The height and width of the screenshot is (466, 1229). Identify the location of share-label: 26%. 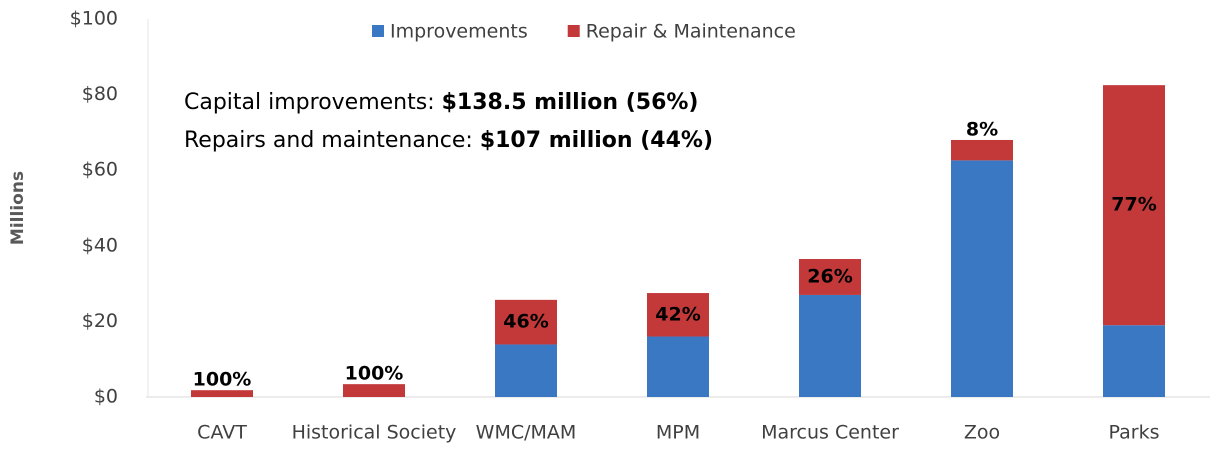
(829, 276).